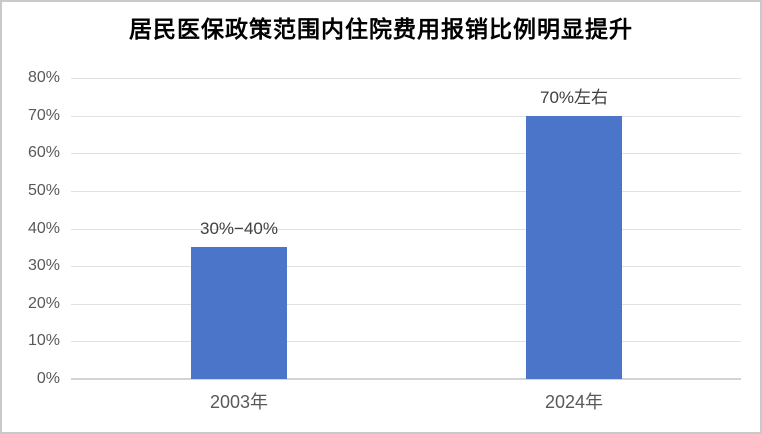 The width and height of the screenshot is (762, 434). Describe the element at coordinates (43, 77) in the screenshot. I see `y-axis-tick-label: 80%` at that location.